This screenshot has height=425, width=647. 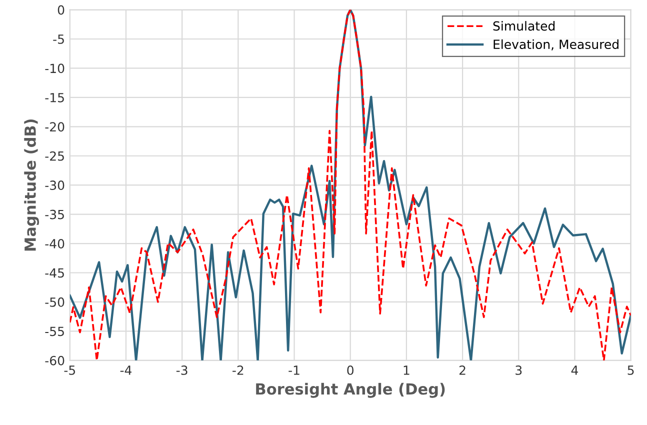 What do you see at coordinates (61, 10) in the screenshot?
I see `y-tick-label: 0` at bounding box center [61, 10].